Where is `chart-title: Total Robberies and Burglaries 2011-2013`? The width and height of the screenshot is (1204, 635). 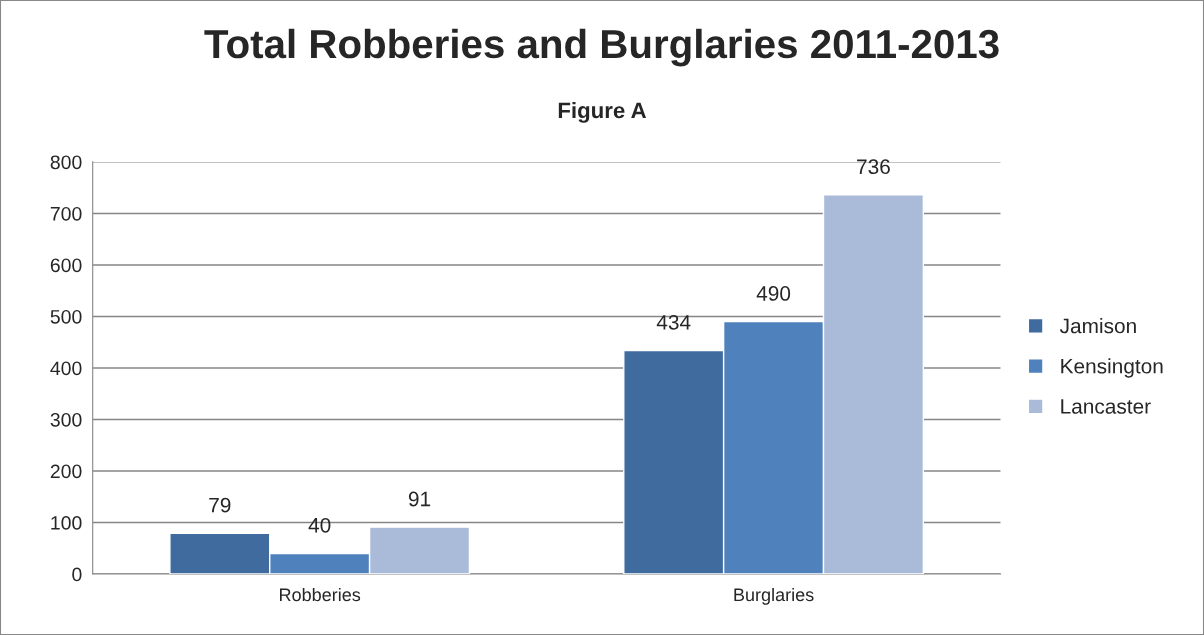 chart-title: Total Robberies and Burglaries 2011-2013 is located at coordinates (601, 47).